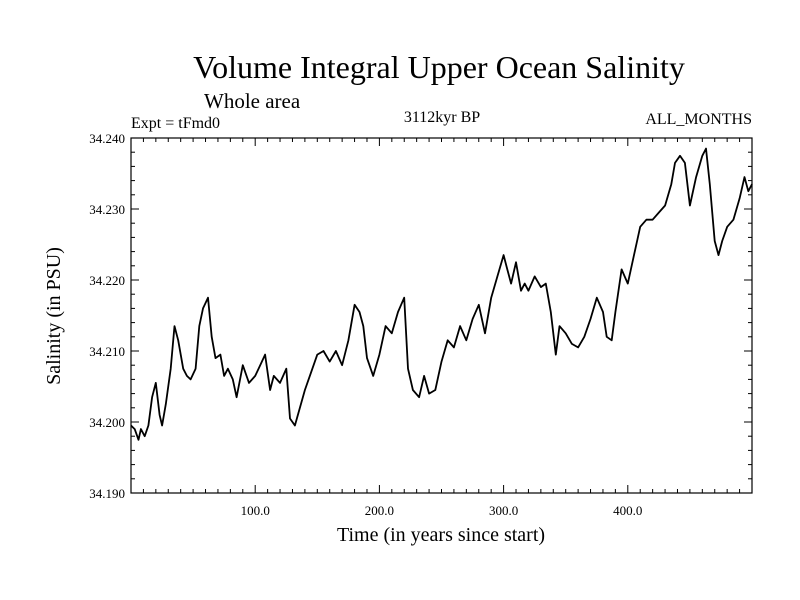 This screenshot has width=800, height=600. What do you see at coordinates (698, 119) in the screenshot?
I see `months-label: ALL_MONTHS` at bounding box center [698, 119].